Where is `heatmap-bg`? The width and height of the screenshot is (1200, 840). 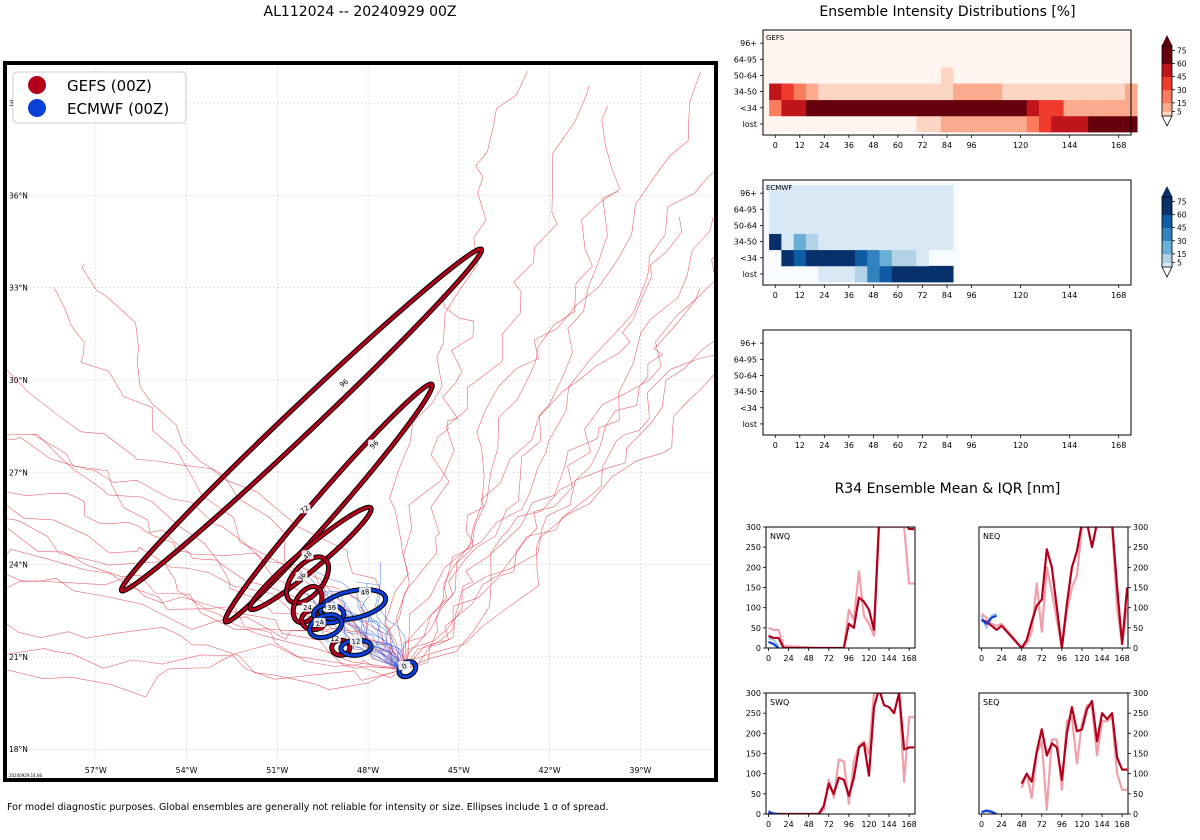
heatmap-bg is located at coordinates (947, 382).